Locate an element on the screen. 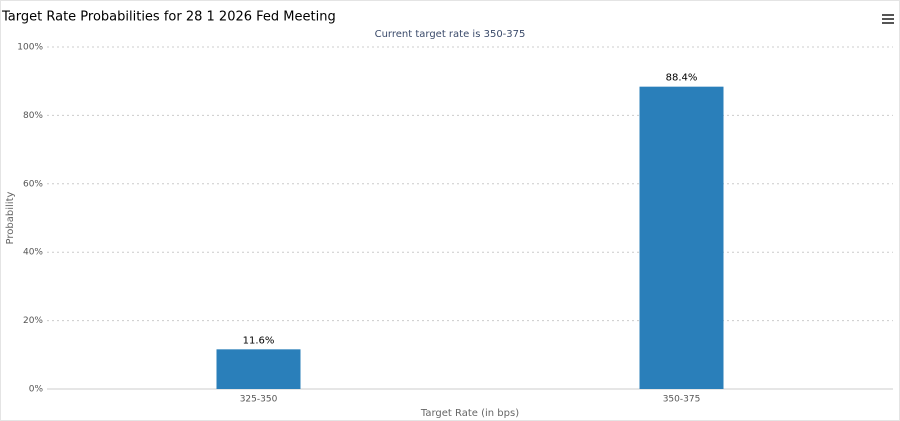  y-tick-label: 0% is located at coordinates (36, 390).